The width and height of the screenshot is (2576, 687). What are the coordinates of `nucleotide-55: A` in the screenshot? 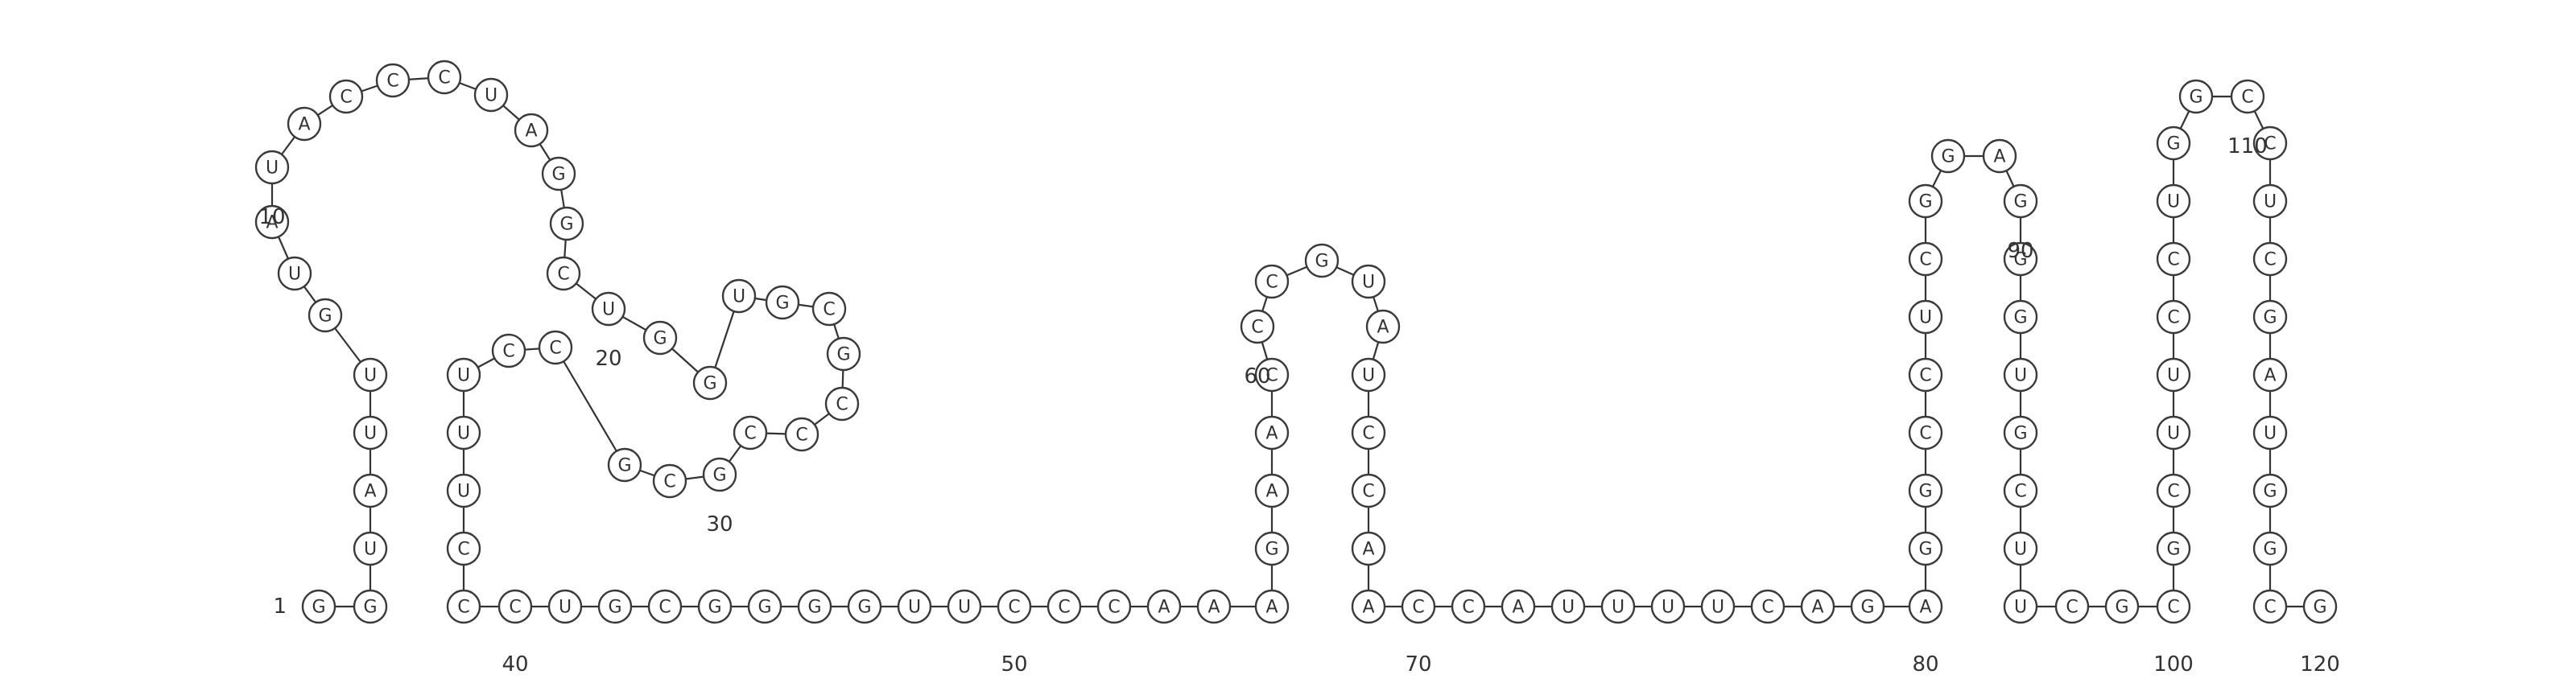 It's located at (1272, 606).